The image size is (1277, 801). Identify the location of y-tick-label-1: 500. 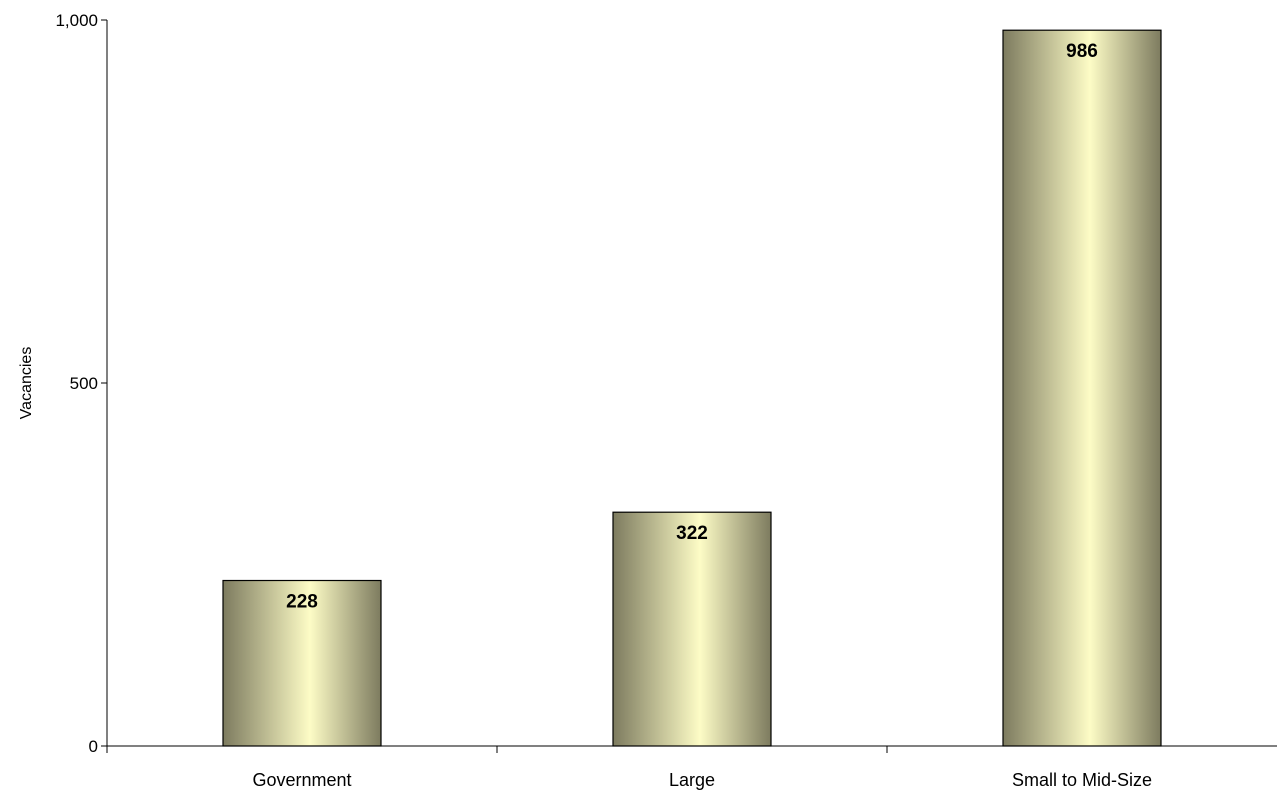
(84, 383).